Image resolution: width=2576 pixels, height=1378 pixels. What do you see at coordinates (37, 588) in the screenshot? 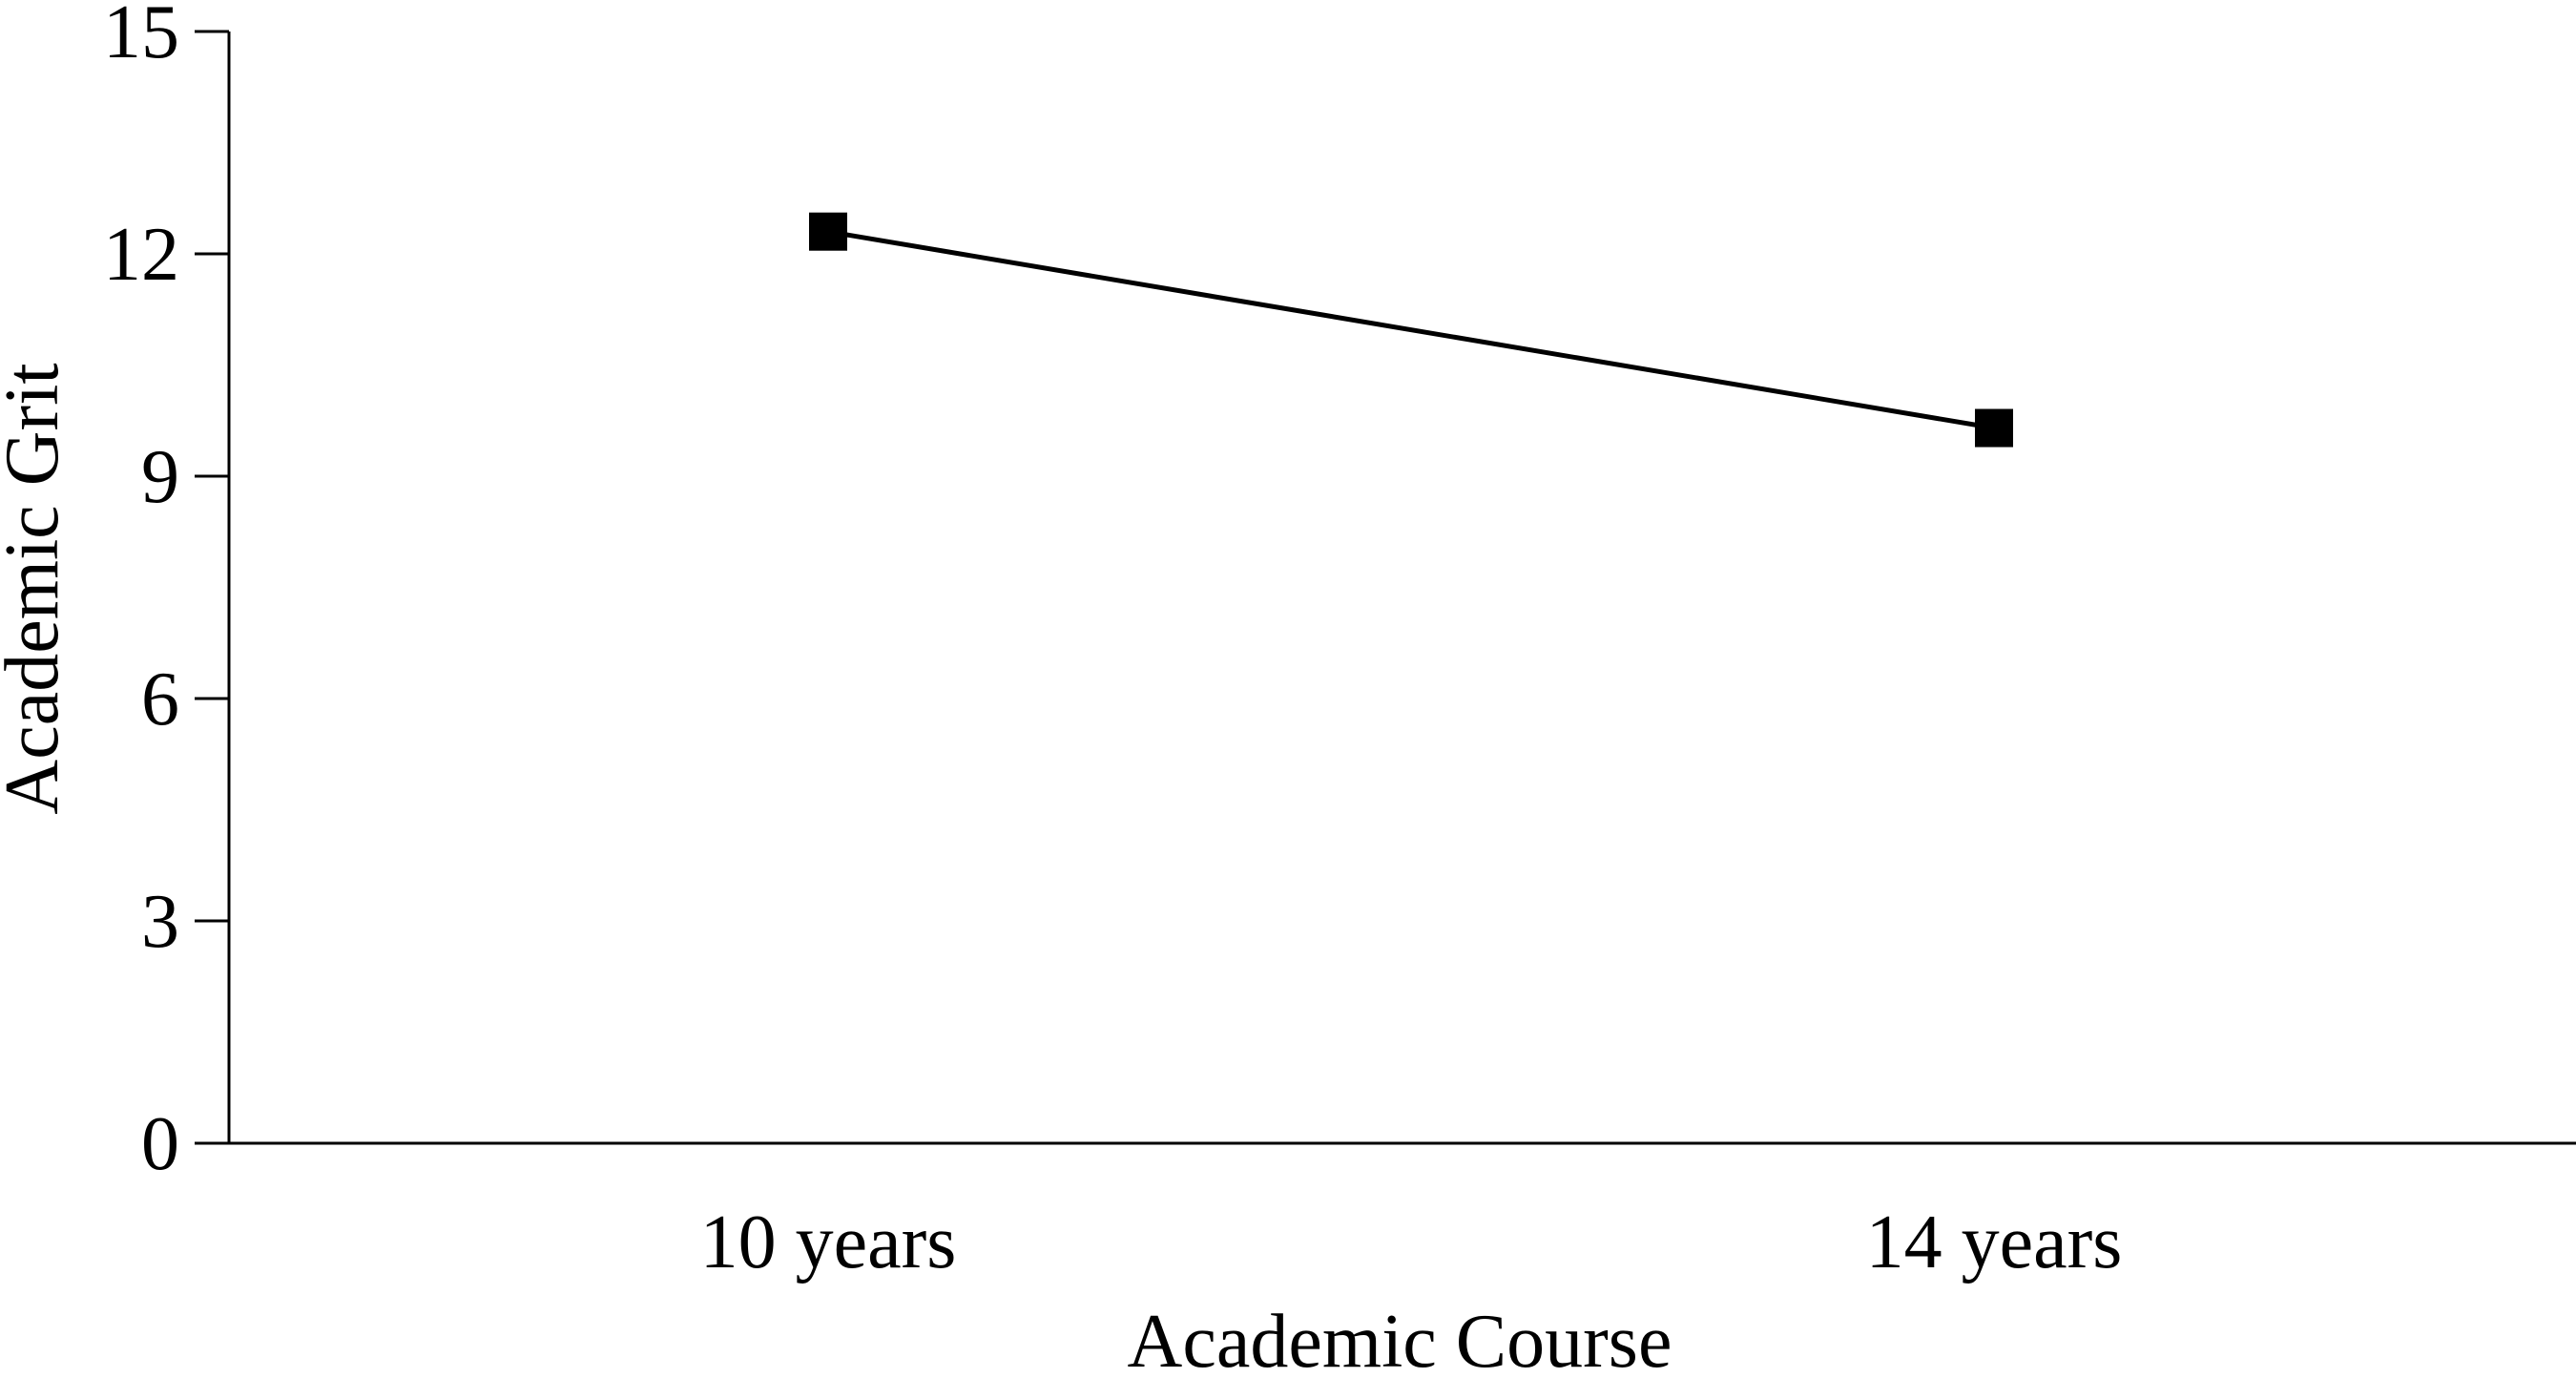
I see `y-axis-title: Academic Grit` at bounding box center [37, 588].